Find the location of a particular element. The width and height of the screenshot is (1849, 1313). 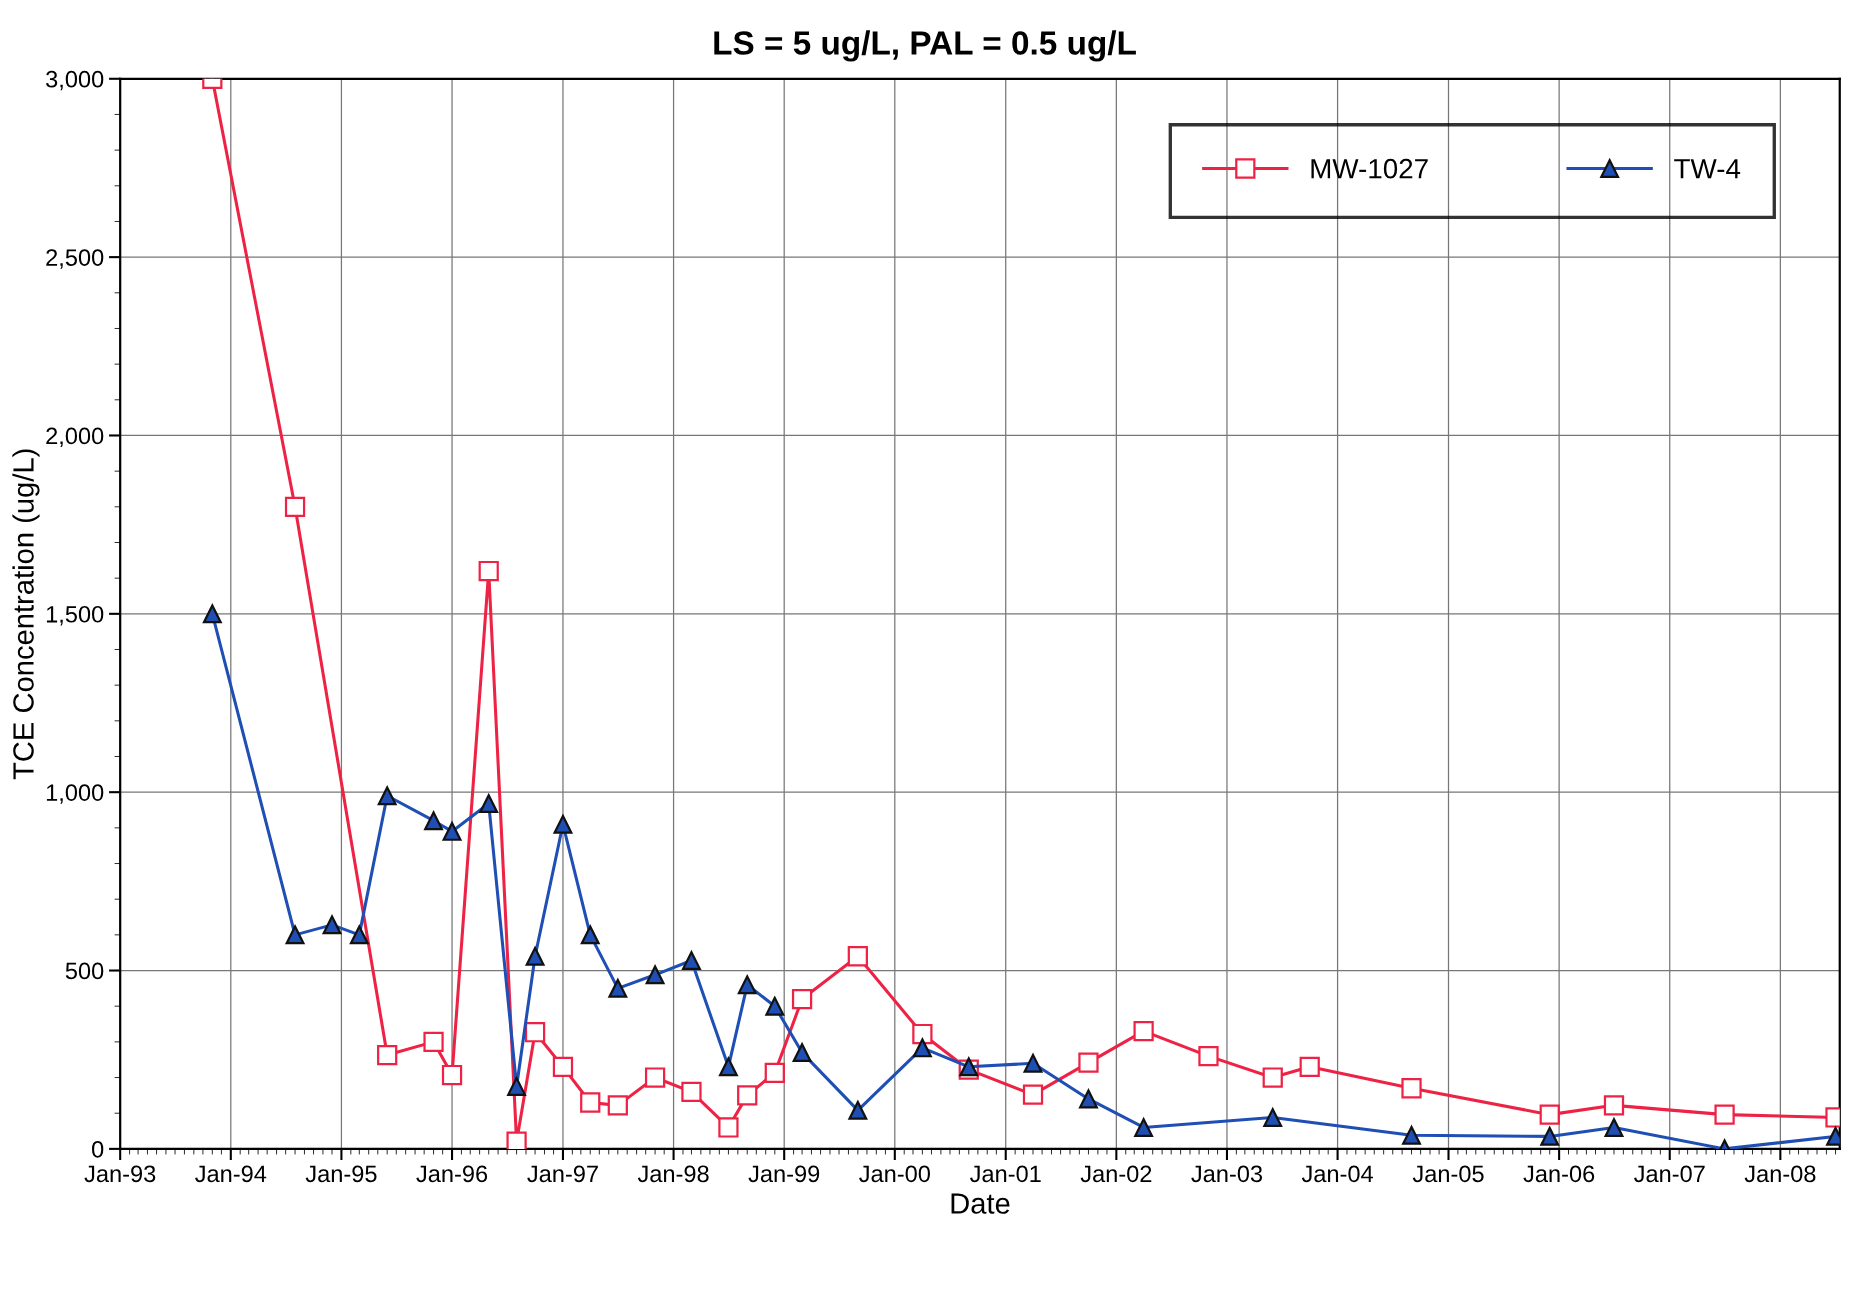

x-tick-label: Jan-03 is located at coordinates (1227, 1174).